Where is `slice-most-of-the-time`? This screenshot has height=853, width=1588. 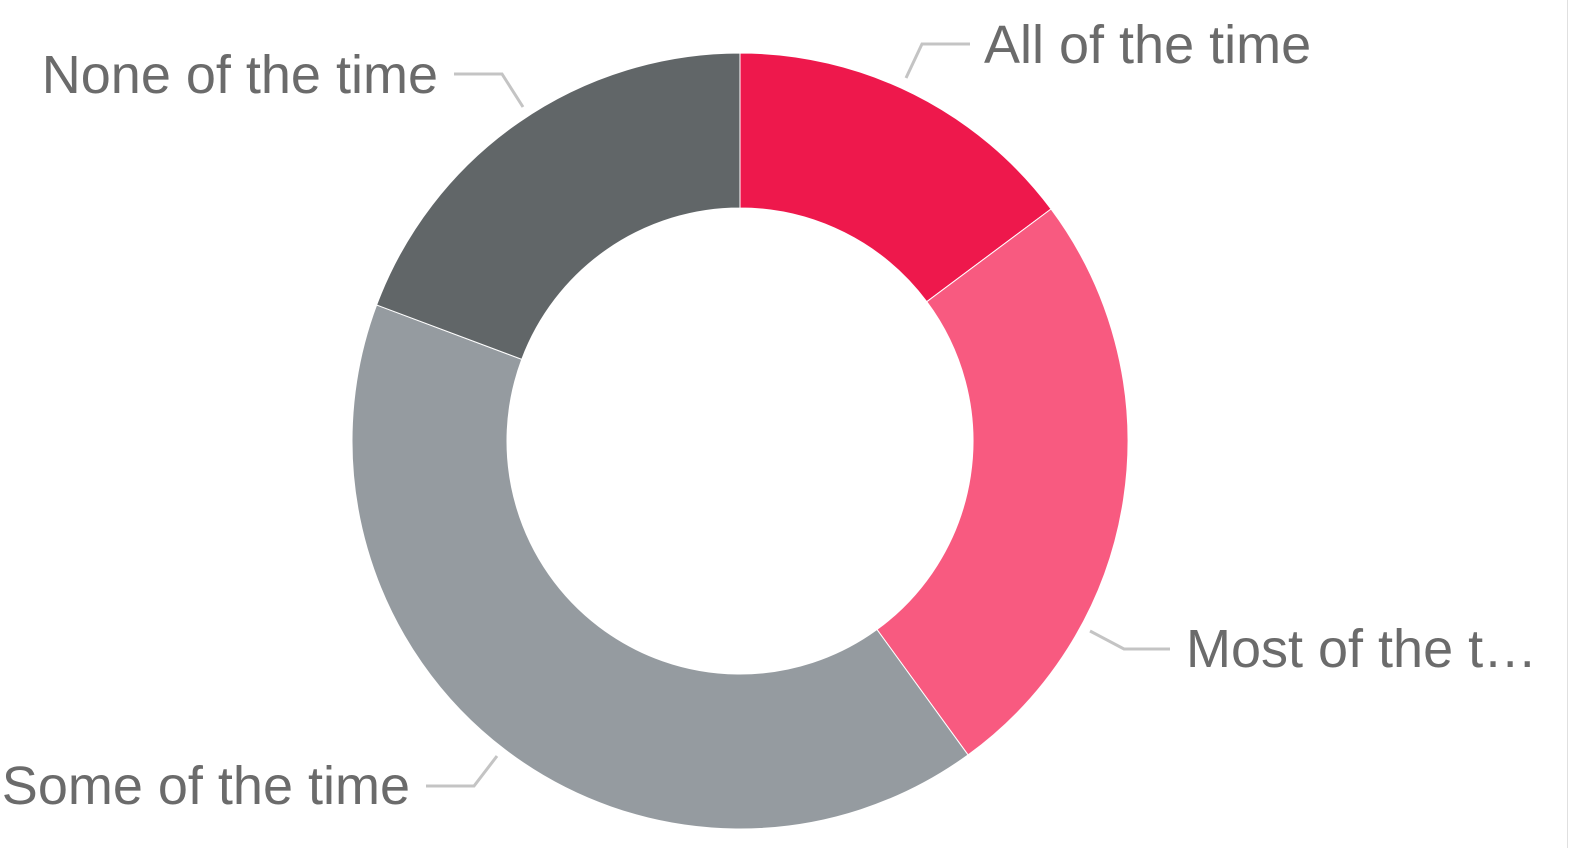 slice-most-of-the-time is located at coordinates (1002, 482).